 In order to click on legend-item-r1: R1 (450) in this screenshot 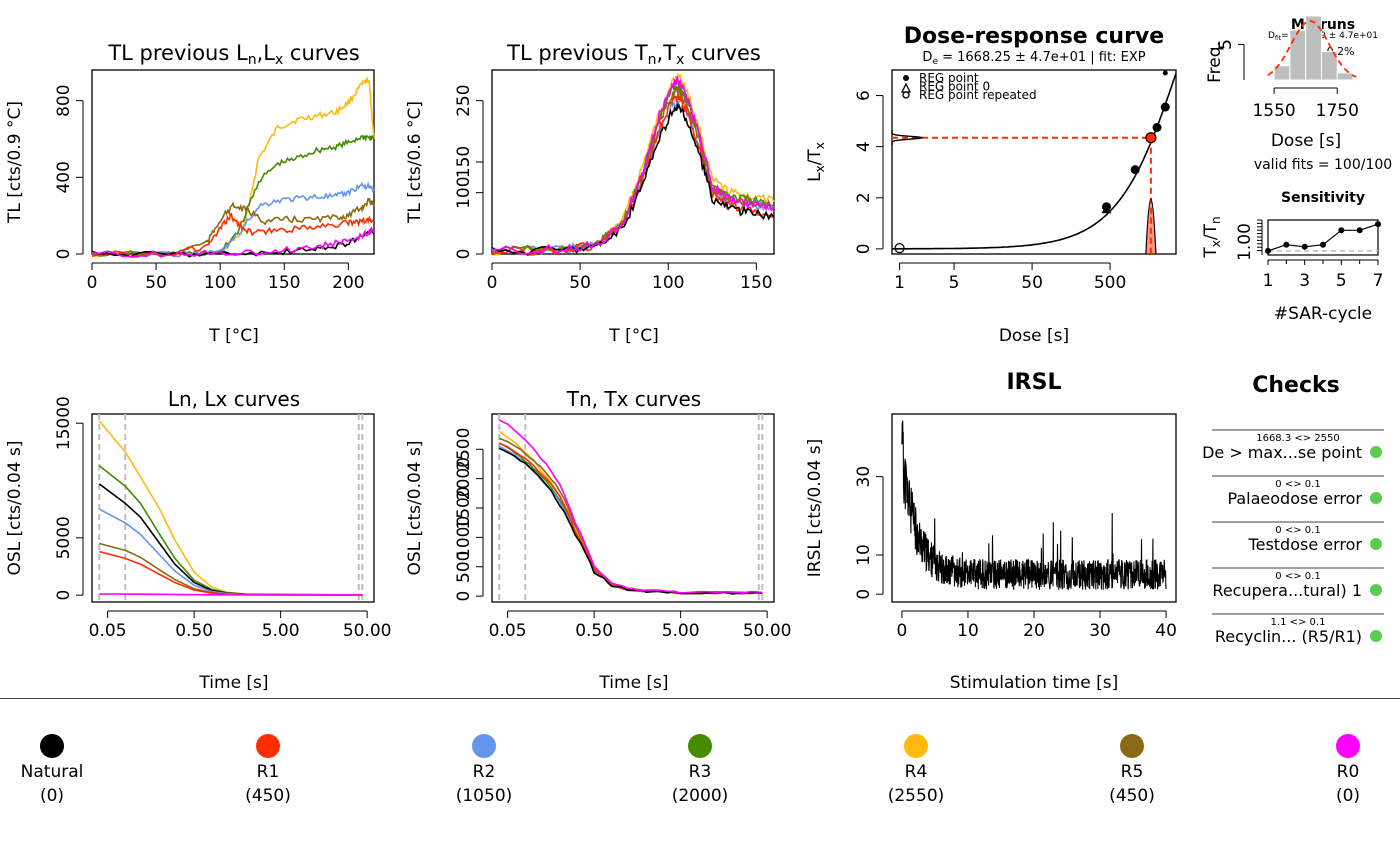, I will do `click(268, 771)`.